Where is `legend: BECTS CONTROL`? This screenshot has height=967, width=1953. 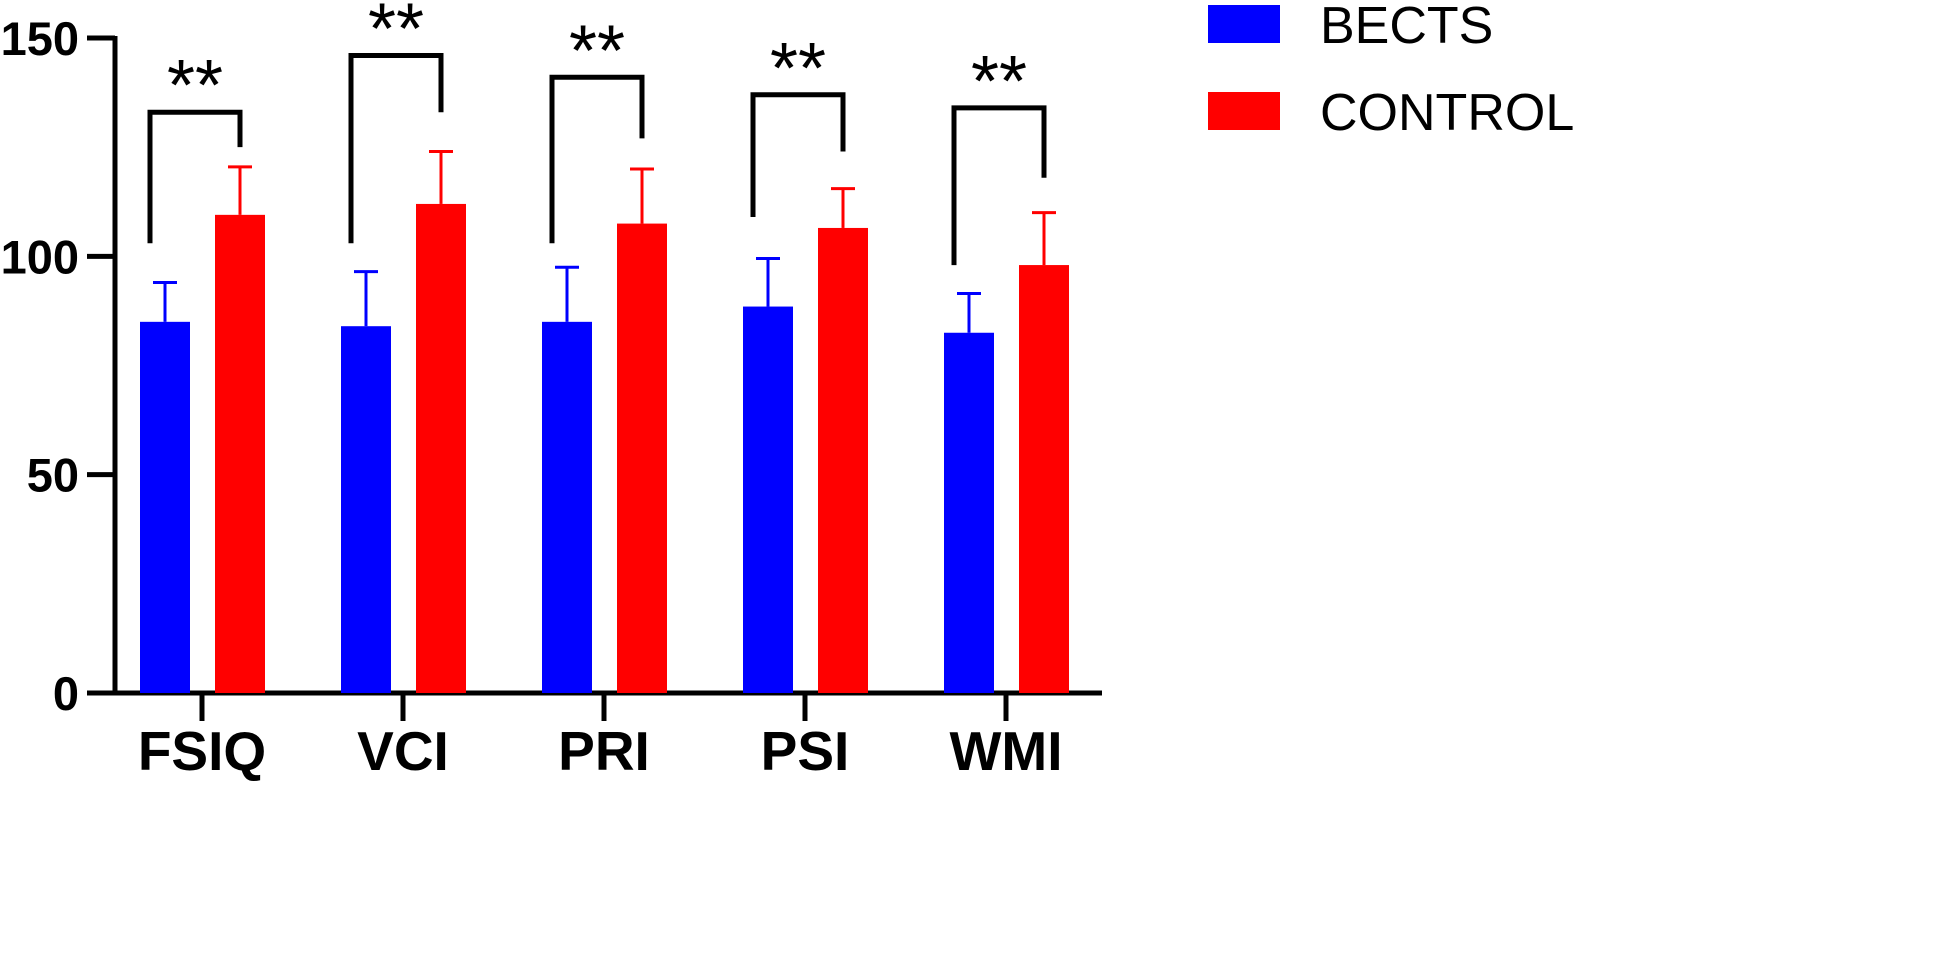 legend: BECTS CONTROL is located at coordinates (1391, 71).